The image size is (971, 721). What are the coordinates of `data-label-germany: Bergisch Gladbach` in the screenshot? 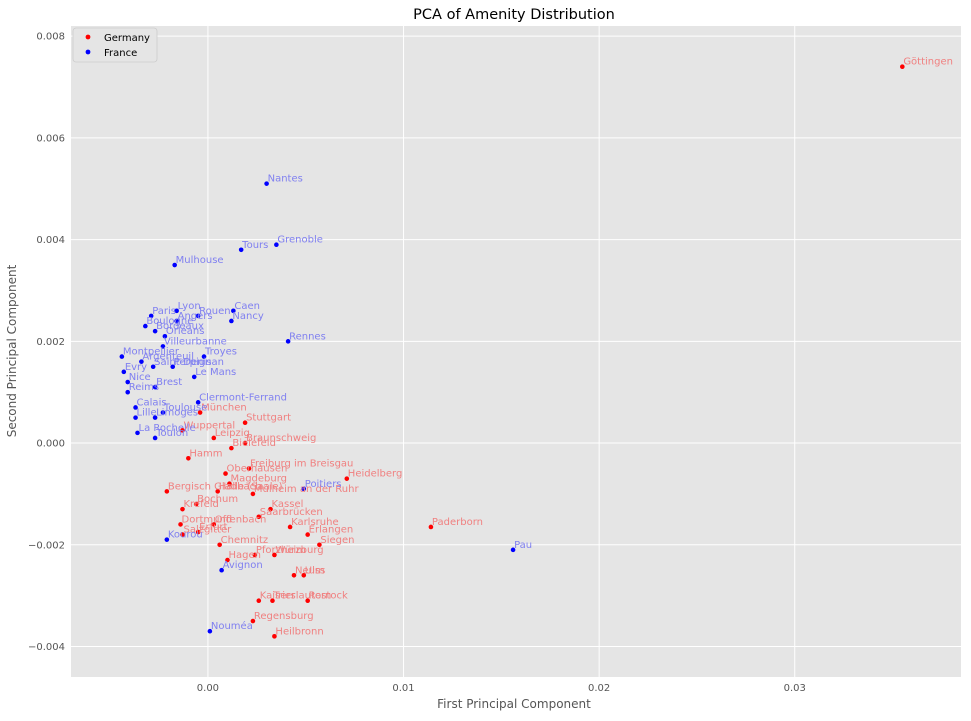 It's located at (215, 486).